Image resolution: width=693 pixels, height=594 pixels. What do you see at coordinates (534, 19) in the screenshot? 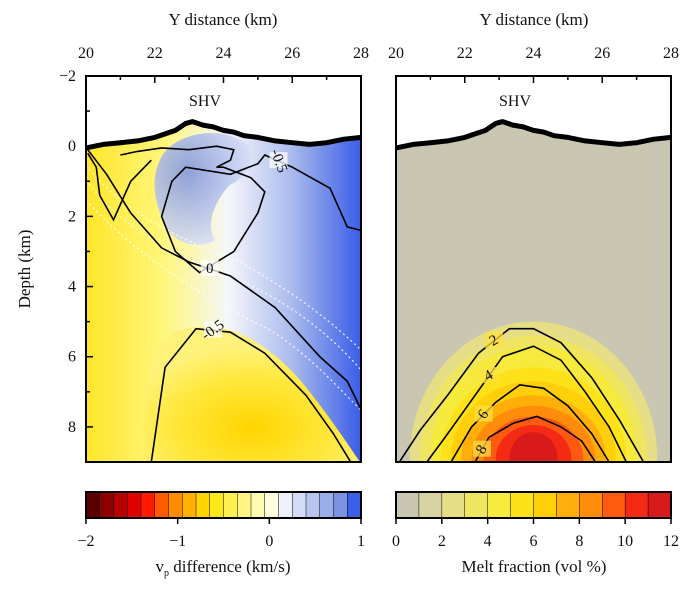
I see `melt-x-axis-title: Y distance (km)` at bounding box center [534, 19].